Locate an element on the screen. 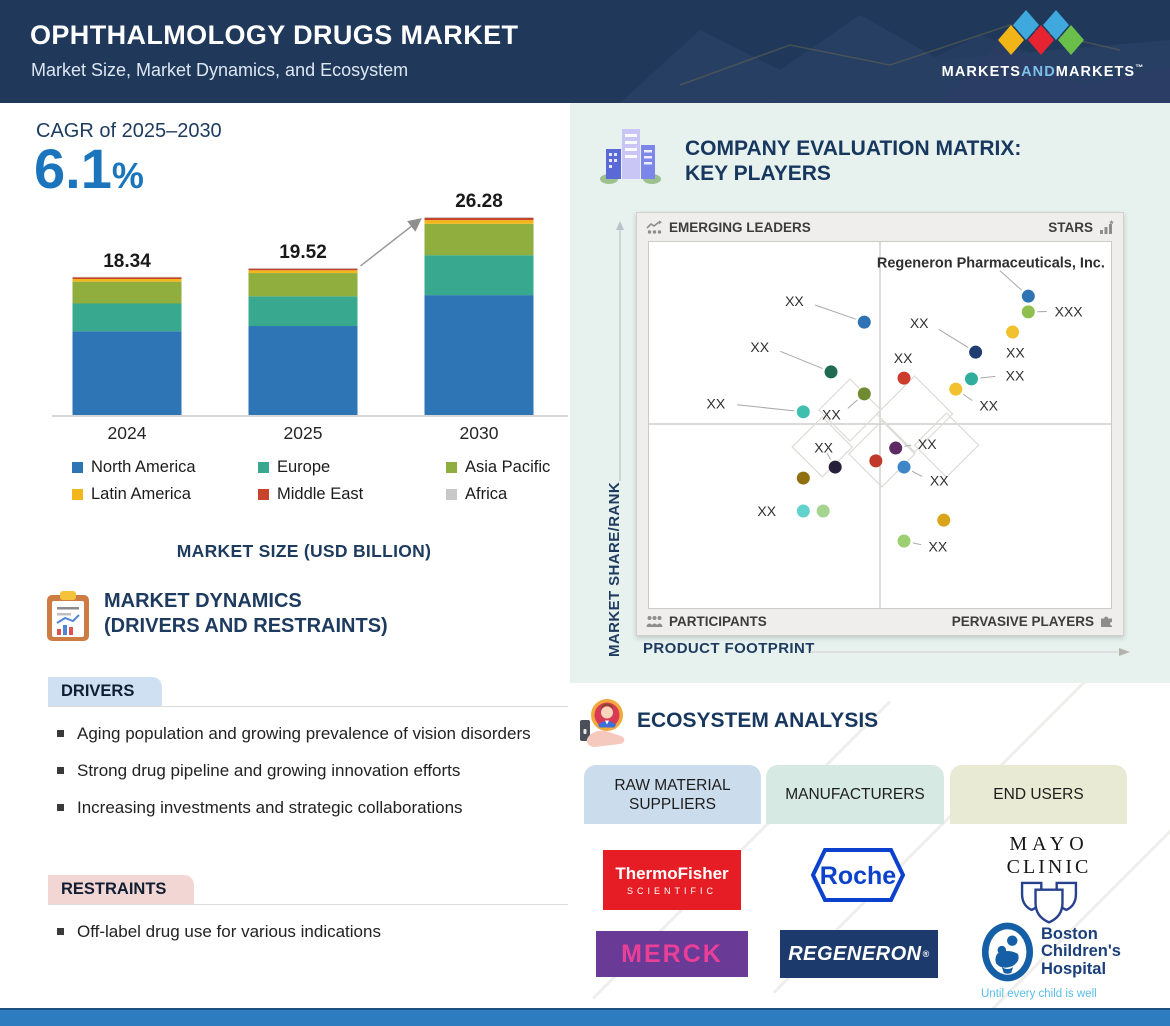 This screenshot has width=1170, height=1026. quadrant-label: PERVASIVE PLAYERS is located at coordinates (1022, 621).